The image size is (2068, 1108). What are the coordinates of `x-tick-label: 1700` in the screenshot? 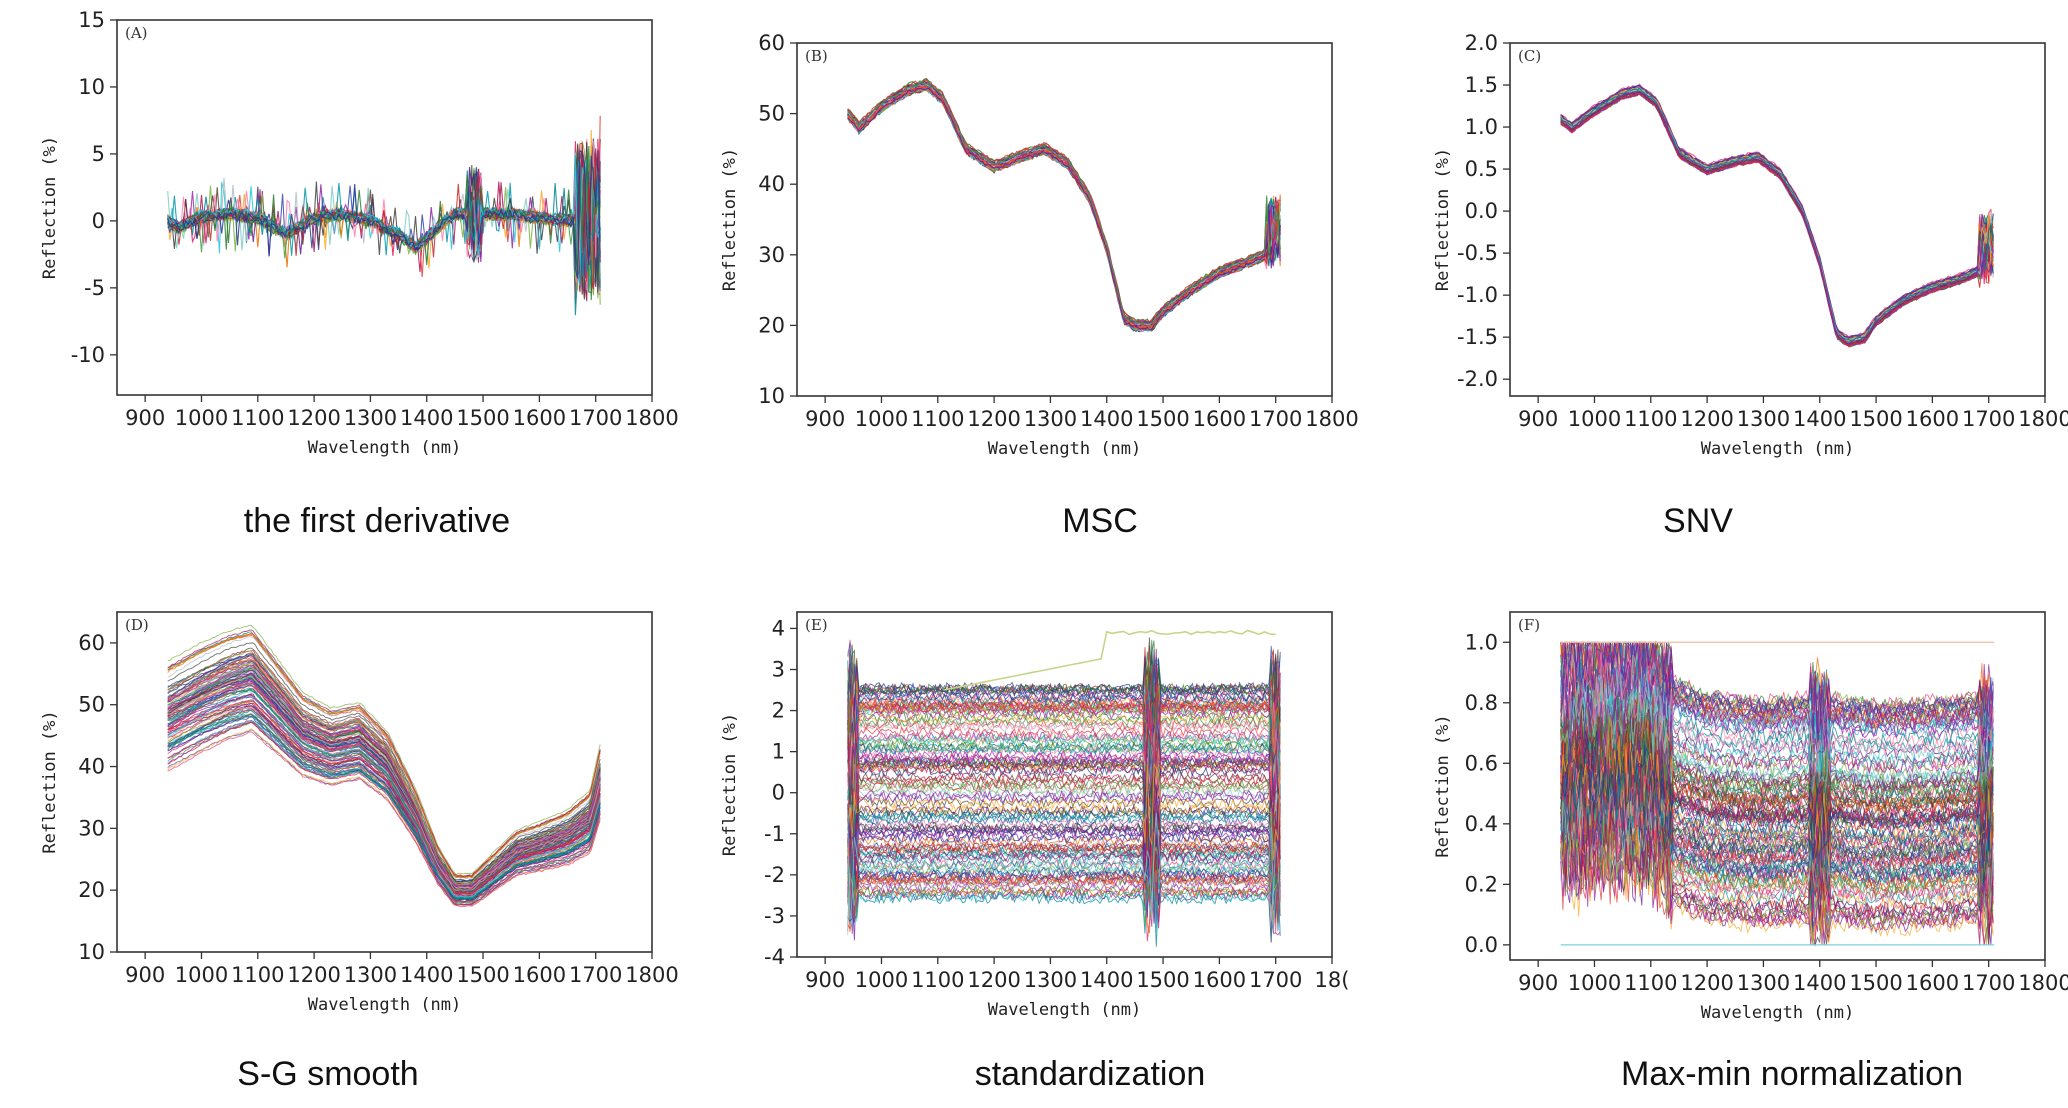 It's located at (1988, 983).